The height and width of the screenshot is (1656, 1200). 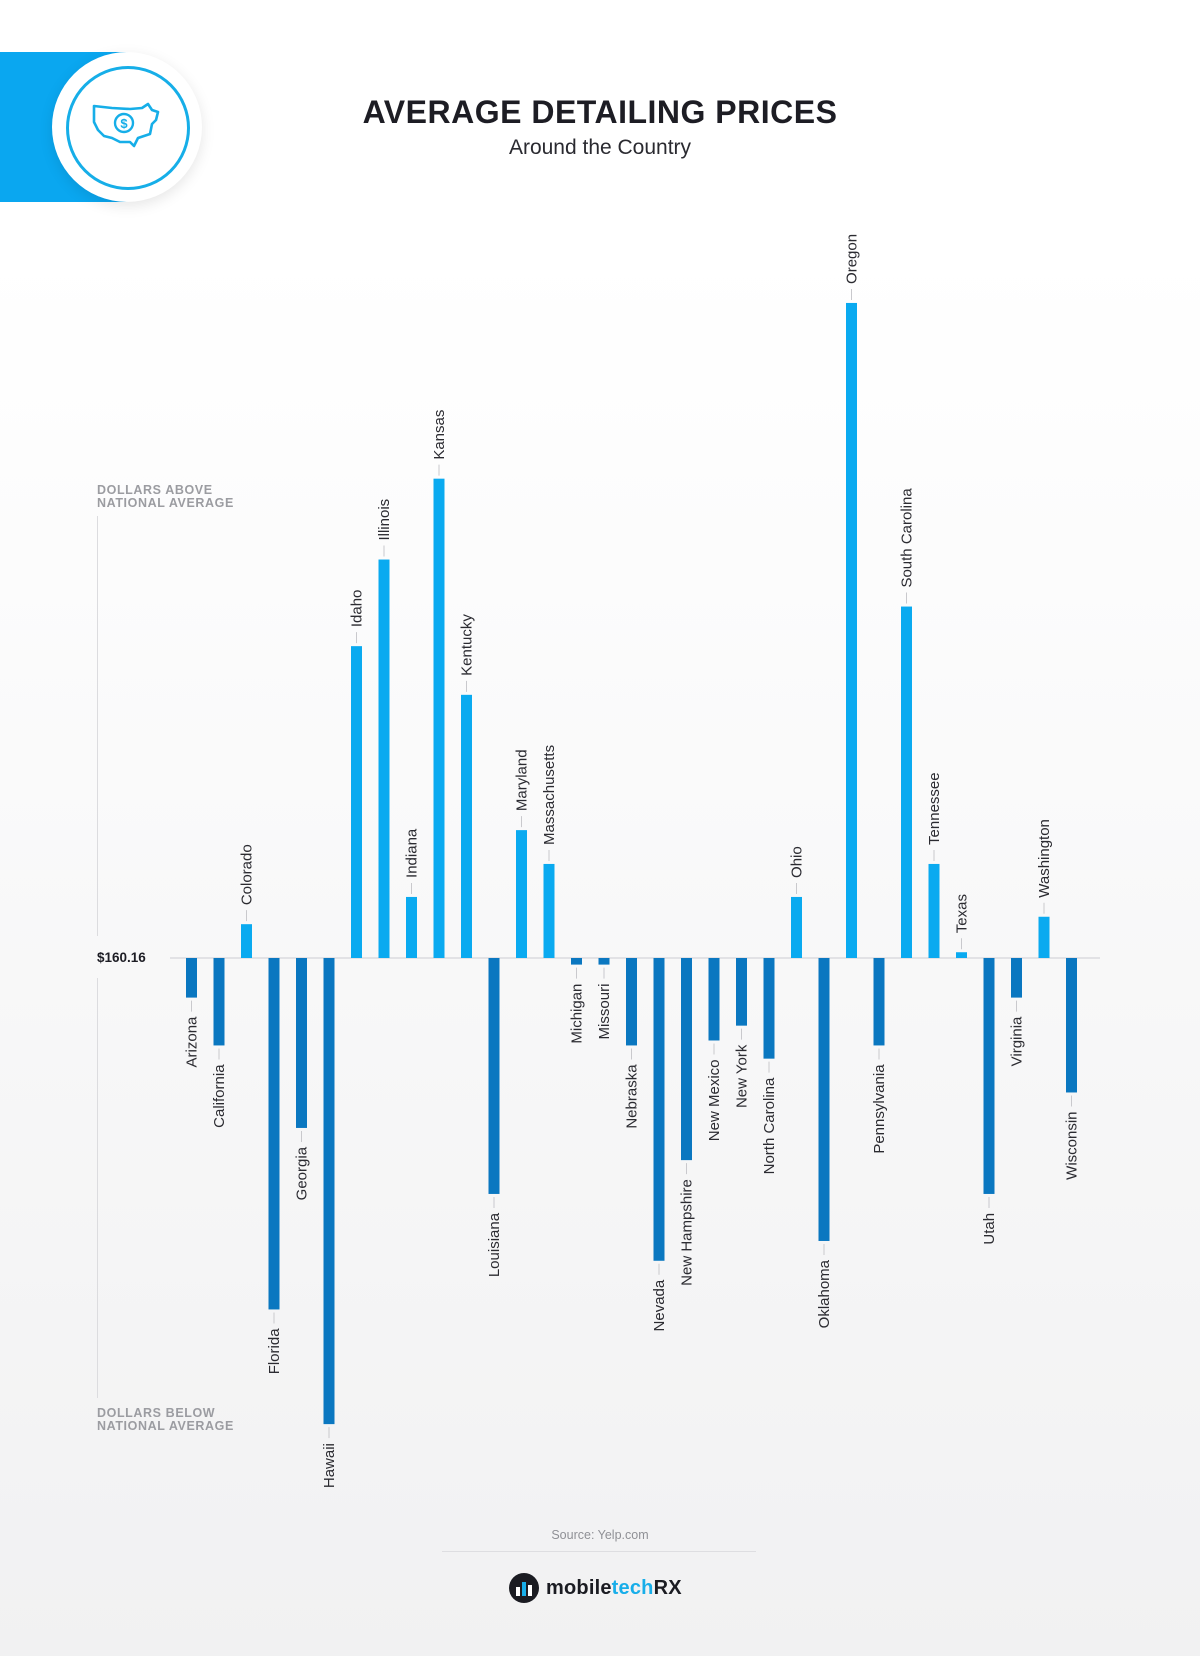 What do you see at coordinates (631, 1002) in the screenshot?
I see `bar-nebraska` at bounding box center [631, 1002].